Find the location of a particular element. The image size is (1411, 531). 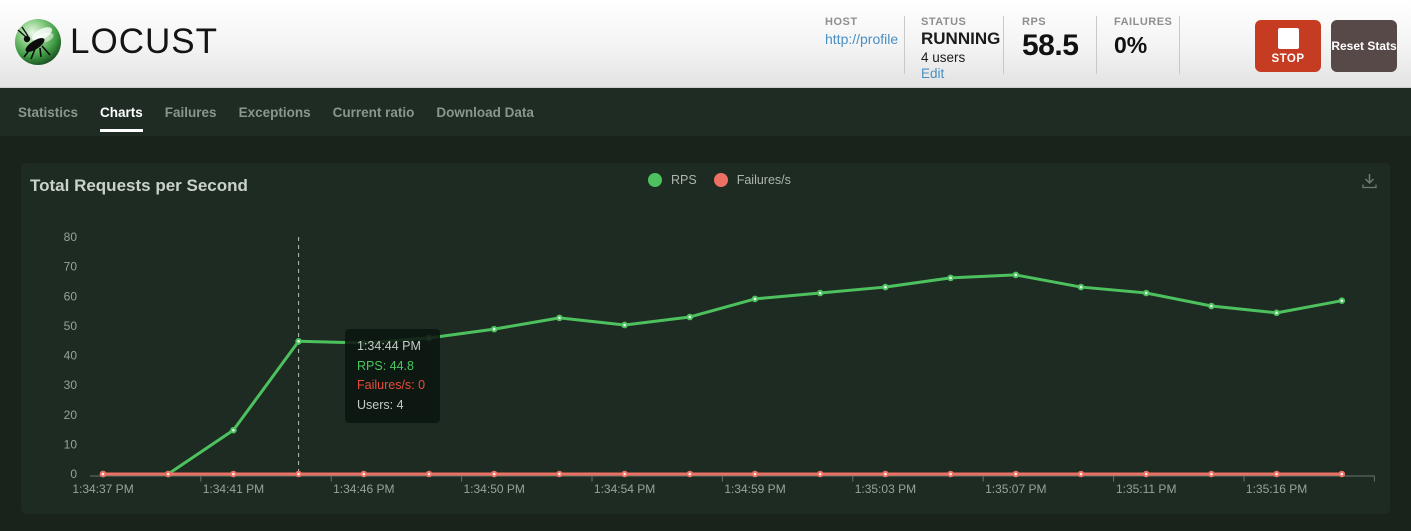

host-label: HOST is located at coordinates (841, 22).